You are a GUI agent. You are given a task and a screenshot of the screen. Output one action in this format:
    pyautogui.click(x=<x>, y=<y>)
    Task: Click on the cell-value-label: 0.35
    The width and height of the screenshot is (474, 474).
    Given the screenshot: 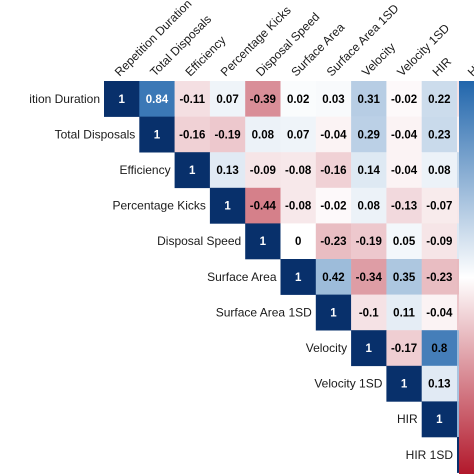 What is the action you would take?
    pyautogui.click(x=404, y=278)
    